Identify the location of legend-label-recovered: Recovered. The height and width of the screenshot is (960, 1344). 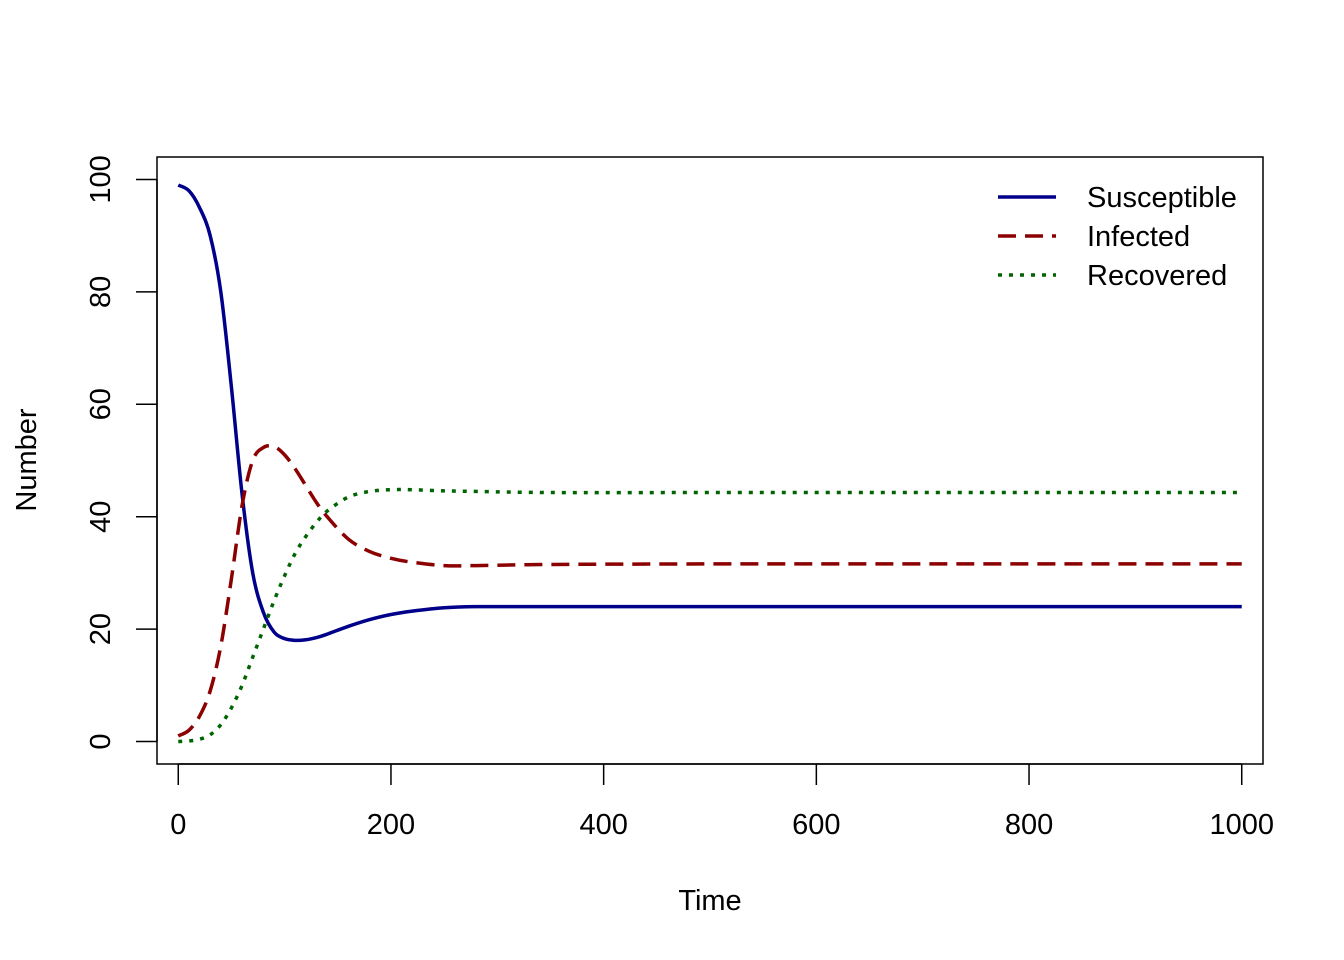
(1157, 276).